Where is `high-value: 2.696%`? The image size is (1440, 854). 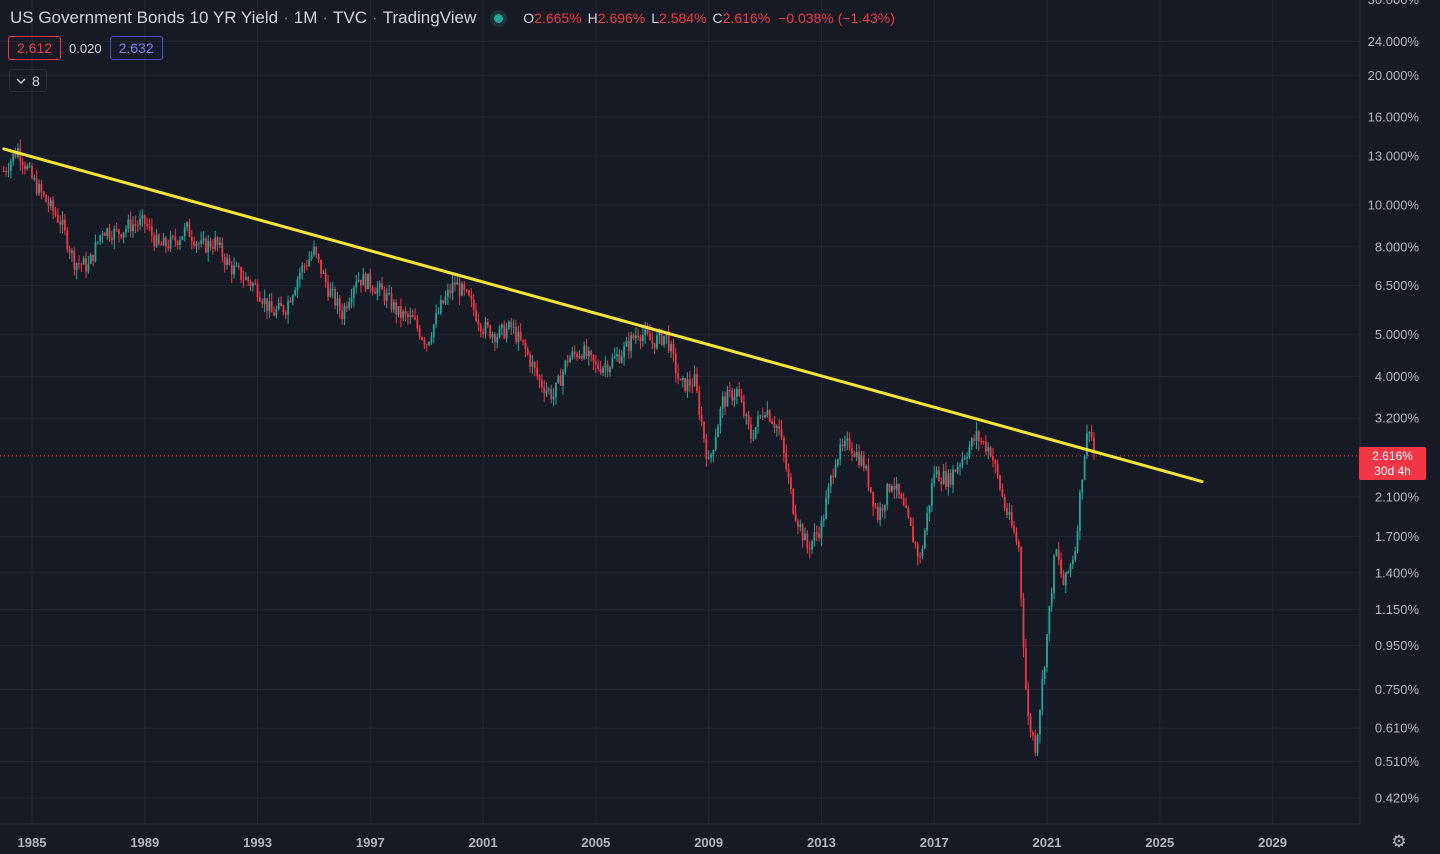 high-value: 2.696% is located at coordinates (621, 18).